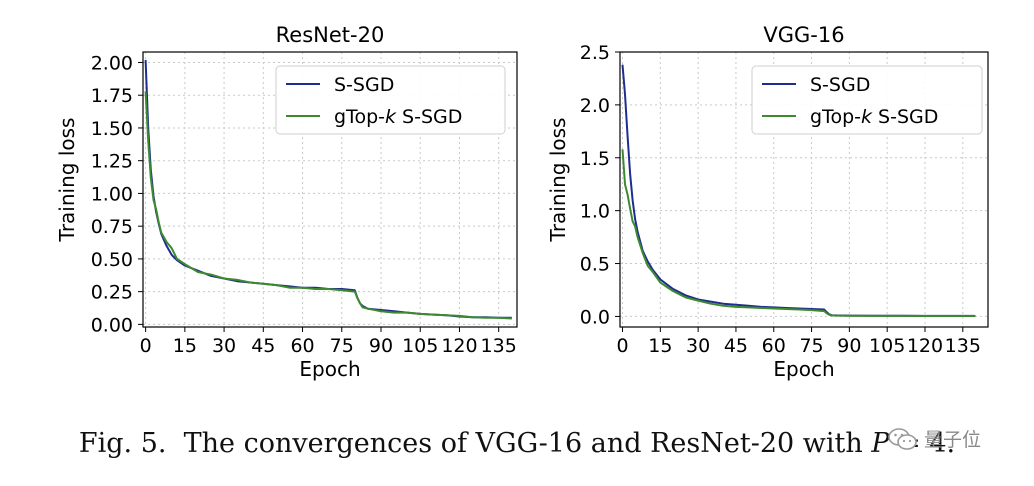 The image size is (1034, 486). I want to click on vgg-xtick-label: 15, so click(660, 346).